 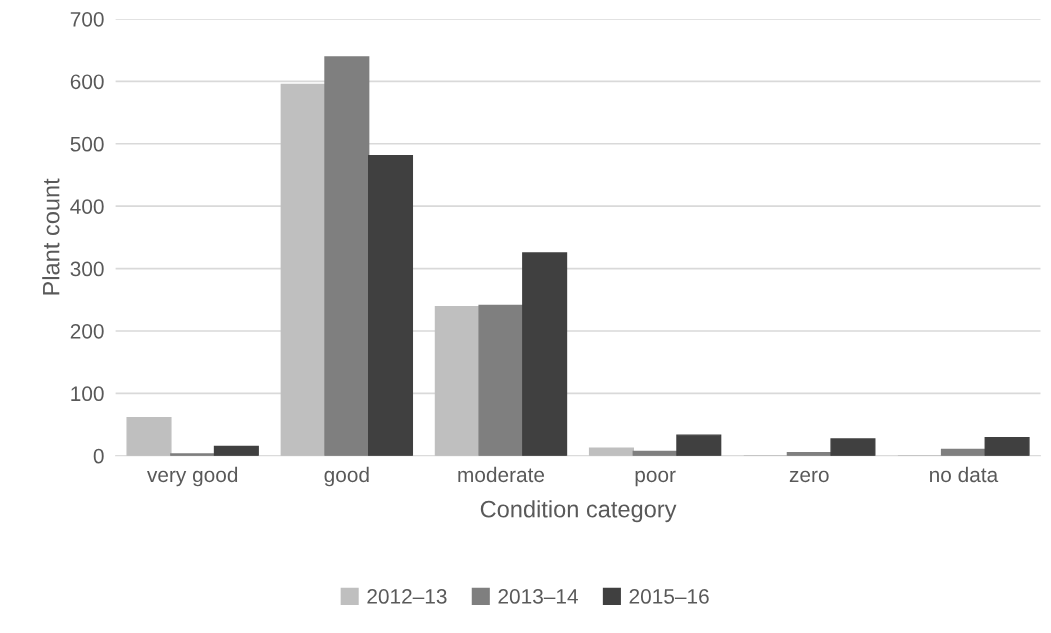 I want to click on x-tick-label: poor, so click(x=655, y=478).